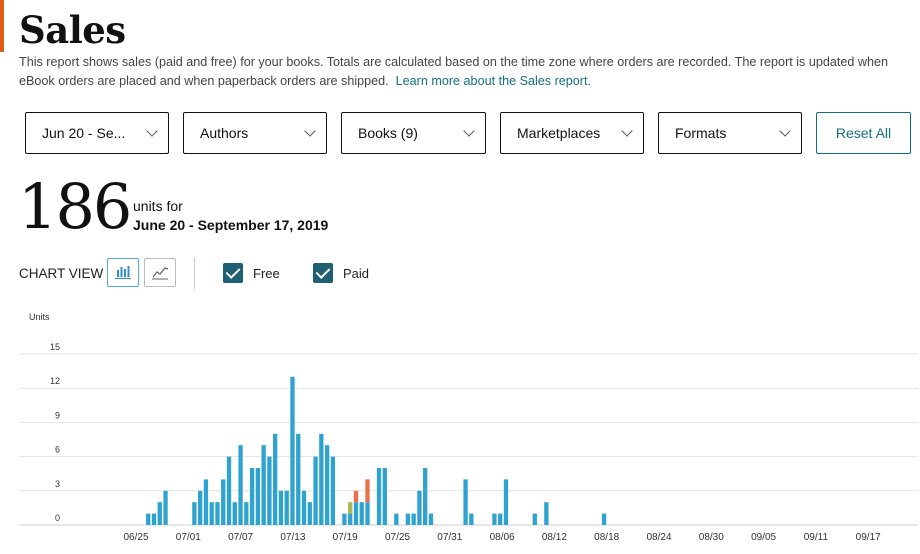 The height and width of the screenshot is (554, 920). I want to click on reset-all-button: Reset All, so click(863, 133).